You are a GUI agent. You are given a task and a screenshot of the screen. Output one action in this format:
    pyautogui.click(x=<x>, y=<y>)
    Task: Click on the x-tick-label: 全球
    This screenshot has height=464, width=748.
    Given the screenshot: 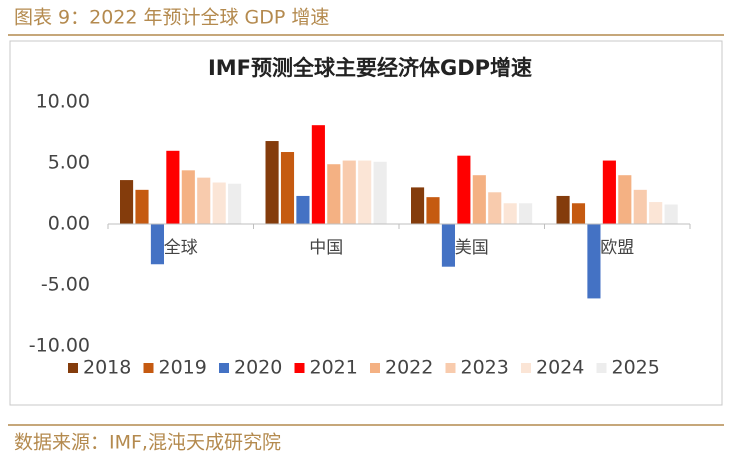 What is the action you would take?
    pyautogui.click(x=181, y=248)
    